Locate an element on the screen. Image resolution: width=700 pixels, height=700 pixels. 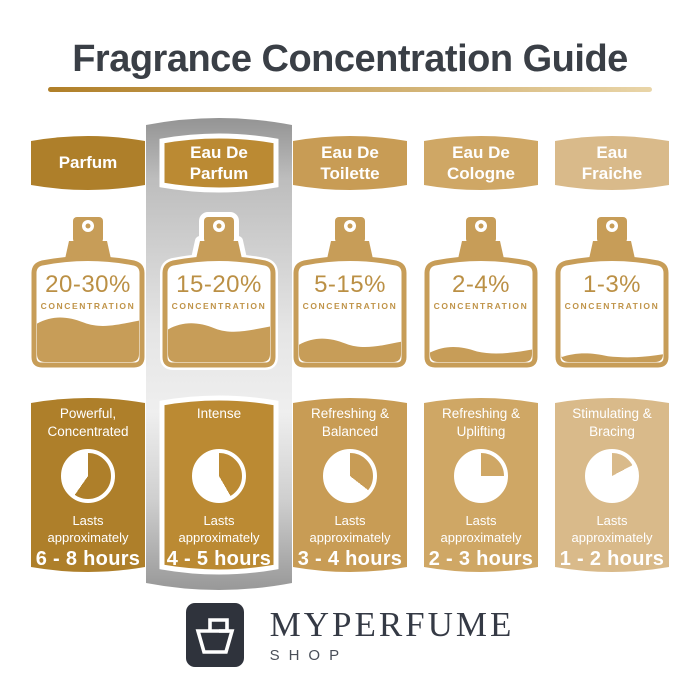
concentration-value: 15-20% is located at coordinates (219, 284).